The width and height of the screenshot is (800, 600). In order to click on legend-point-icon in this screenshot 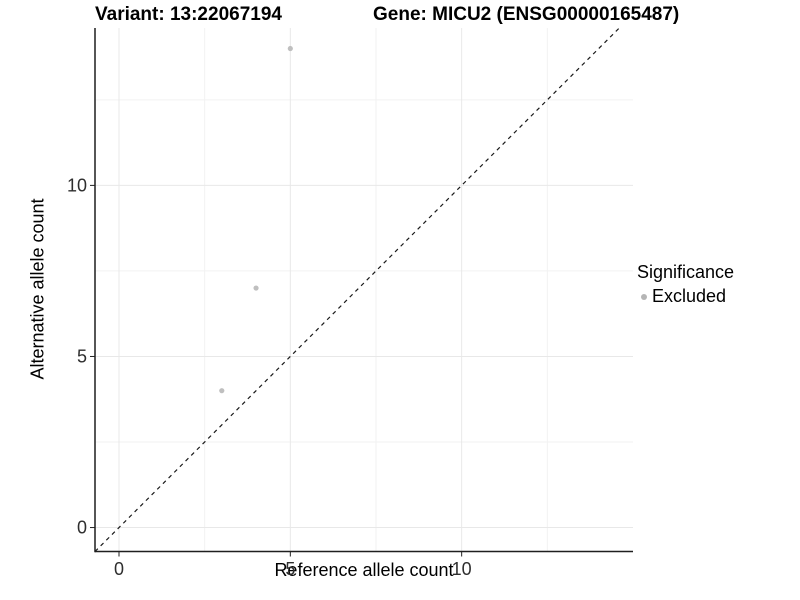, I will do `click(644, 296)`.